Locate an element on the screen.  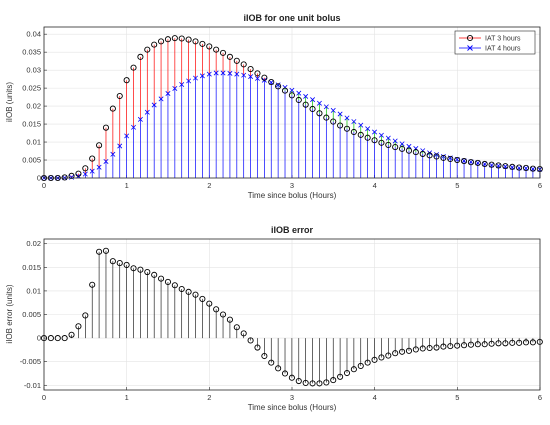
y-tick-label: 0.01 is located at coordinates (33, 142).